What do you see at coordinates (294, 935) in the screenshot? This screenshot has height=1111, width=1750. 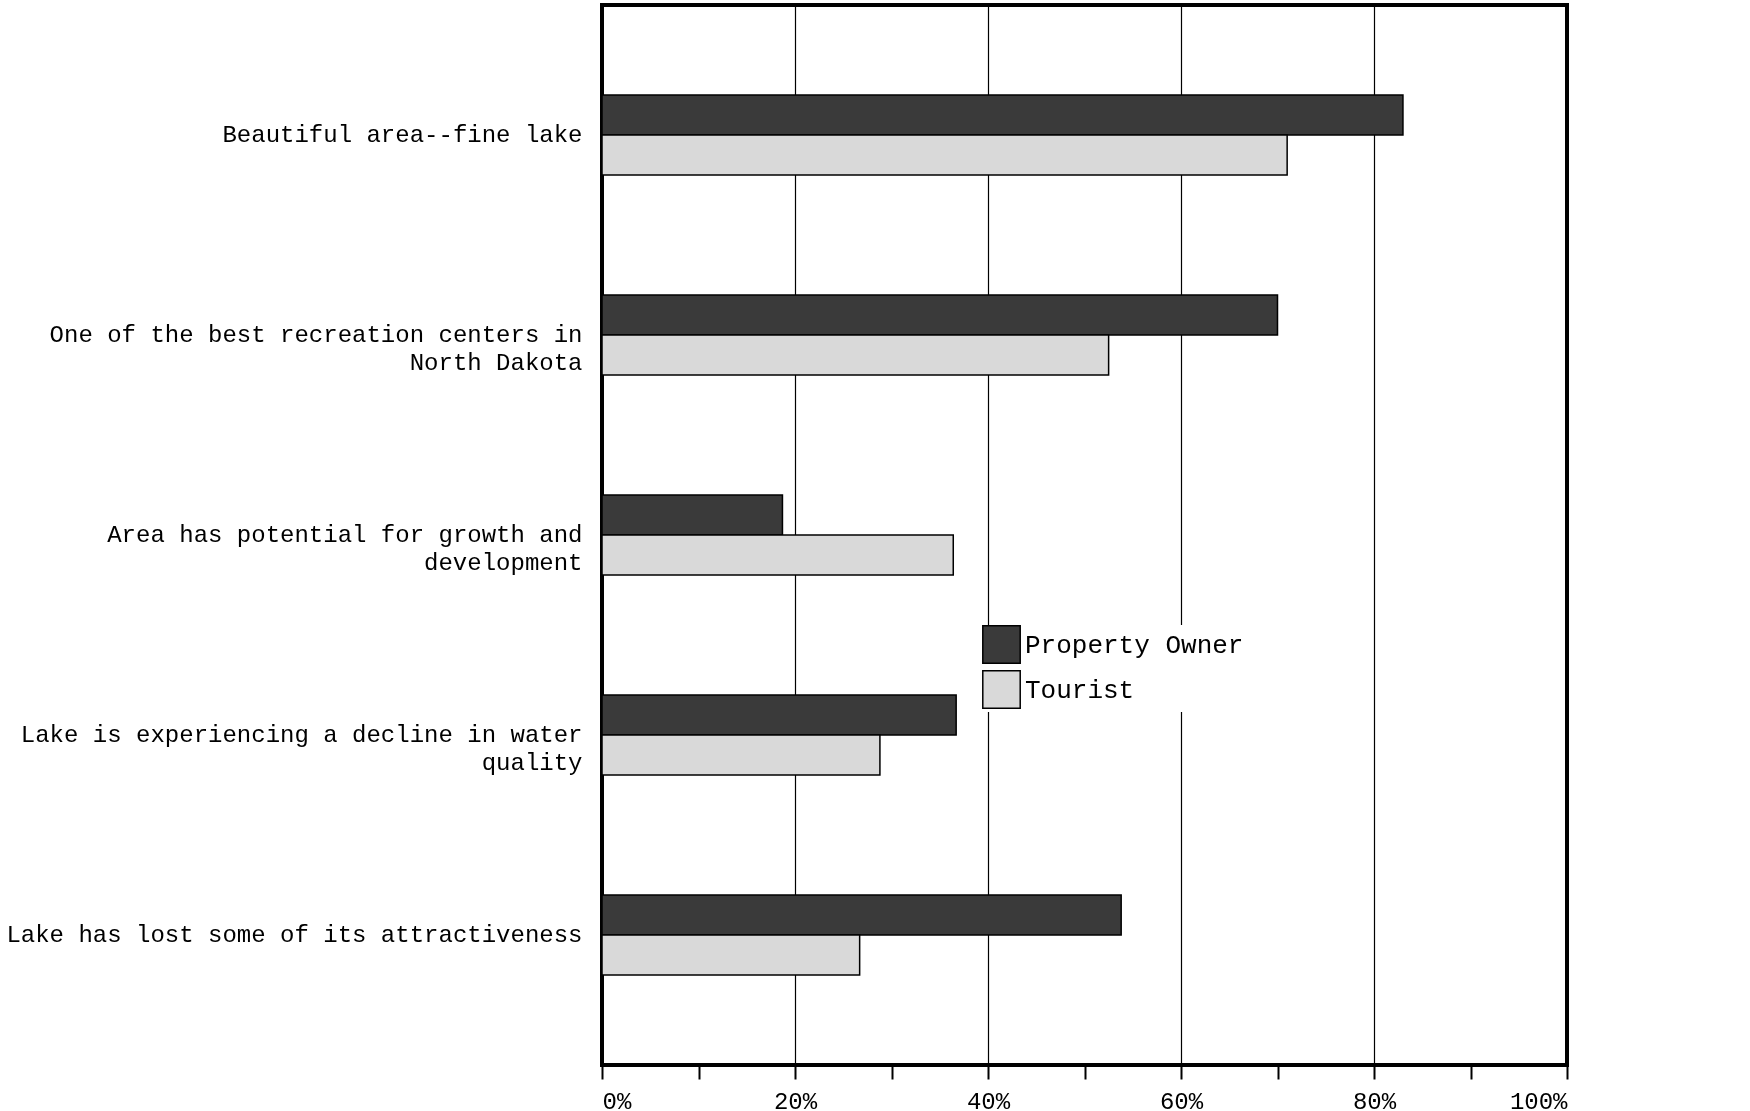 I see `y-tick-label: Lake has lost some of its attractiveness` at bounding box center [294, 935].